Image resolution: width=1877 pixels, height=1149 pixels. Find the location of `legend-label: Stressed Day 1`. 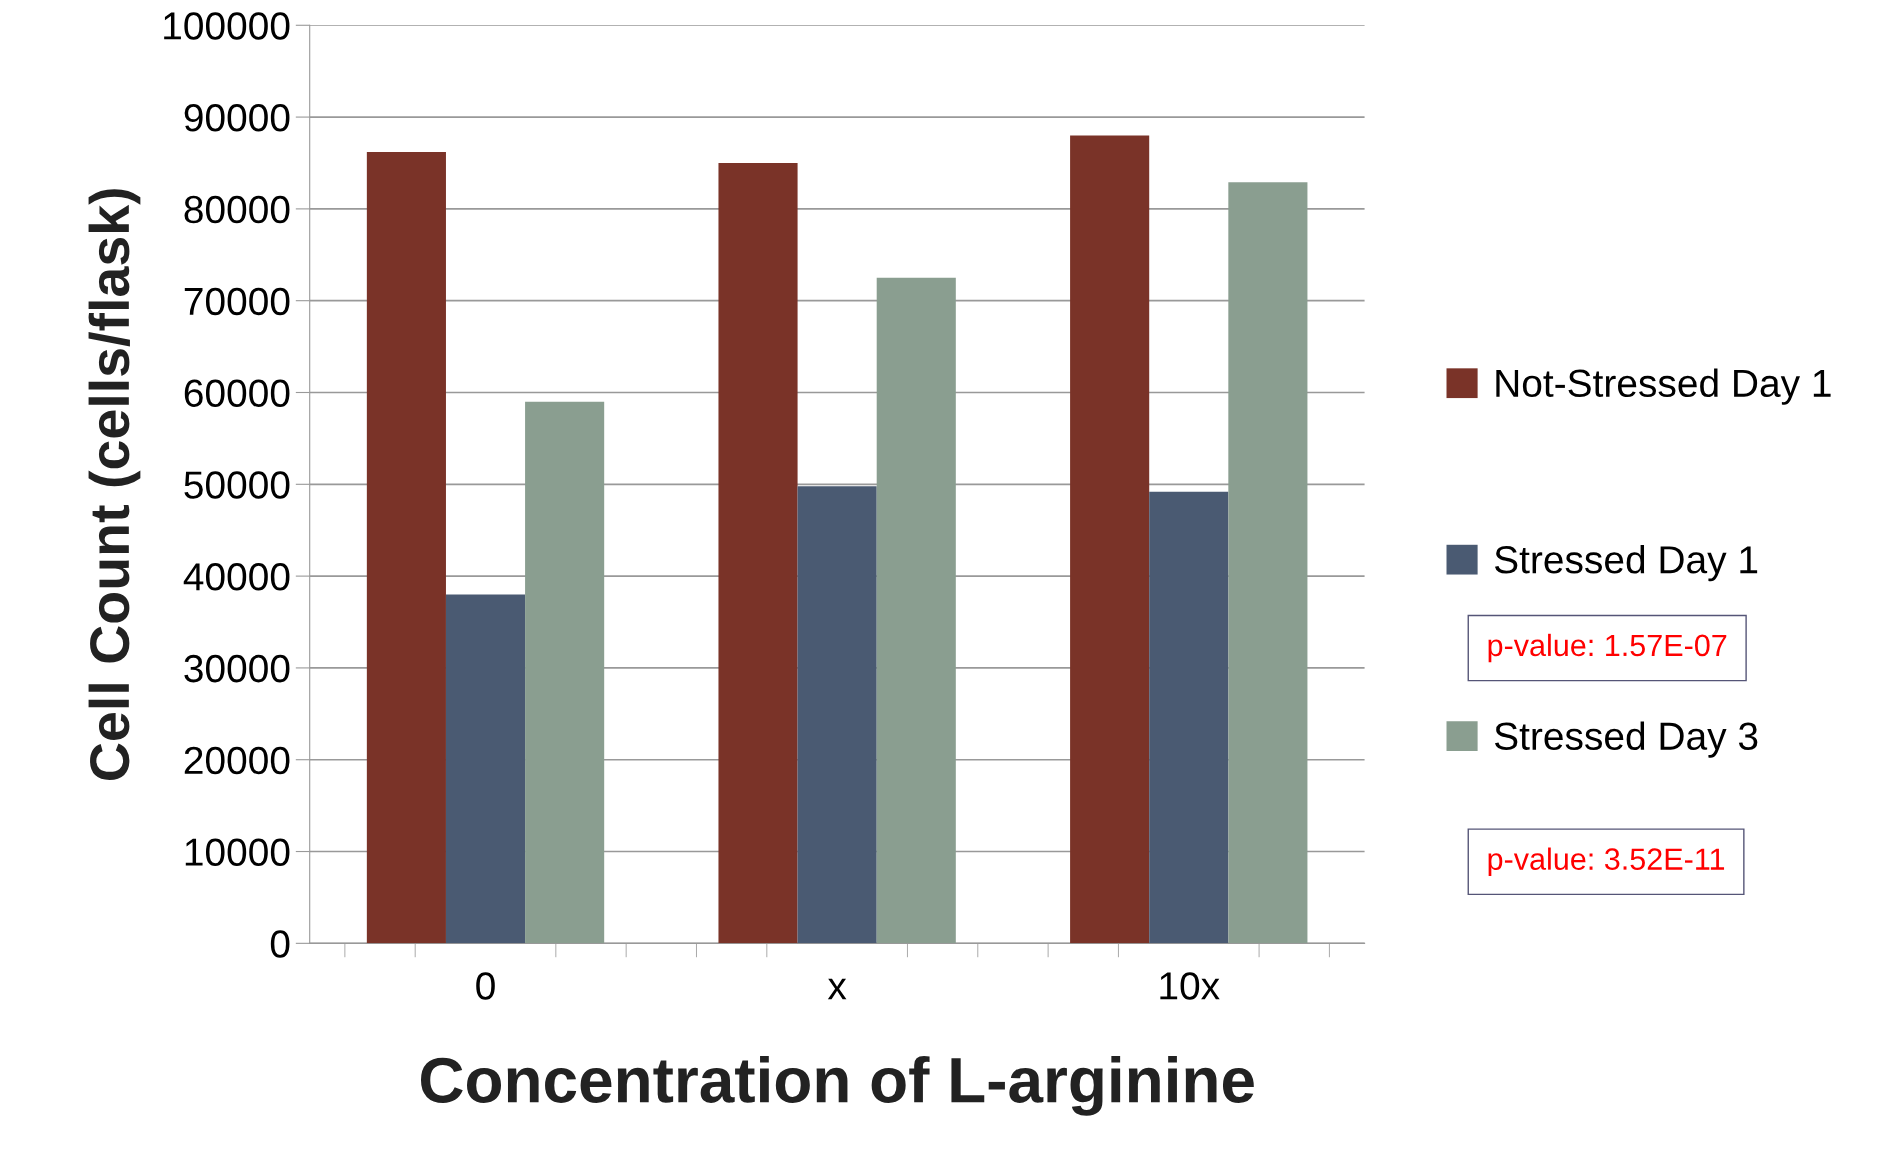

legend-label: Stressed Day 1 is located at coordinates (1626, 563).